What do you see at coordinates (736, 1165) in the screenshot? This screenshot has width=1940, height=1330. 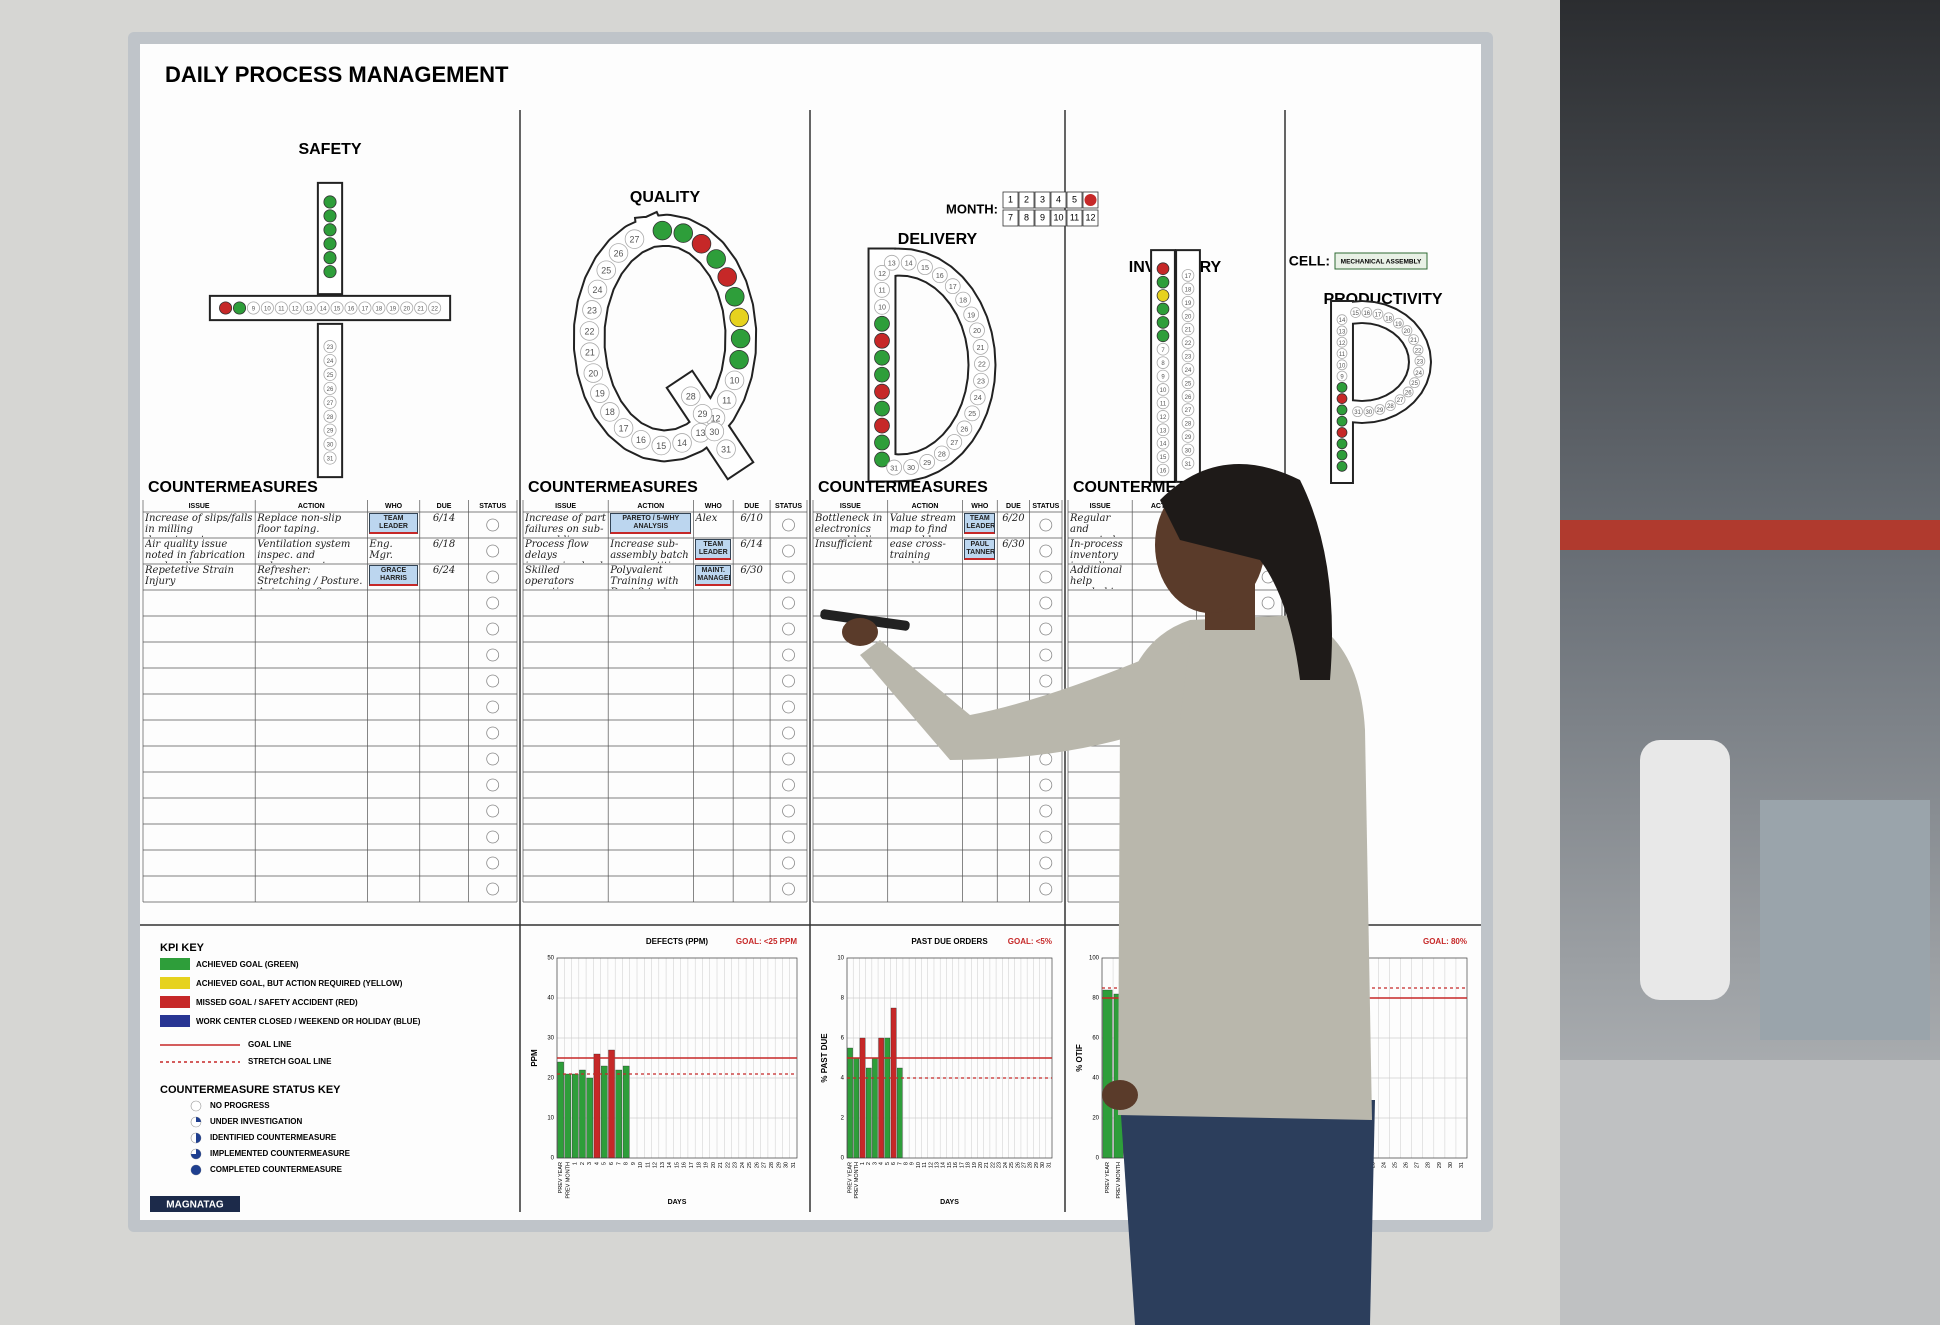 I see `x-tick-label: 23` at bounding box center [736, 1165].